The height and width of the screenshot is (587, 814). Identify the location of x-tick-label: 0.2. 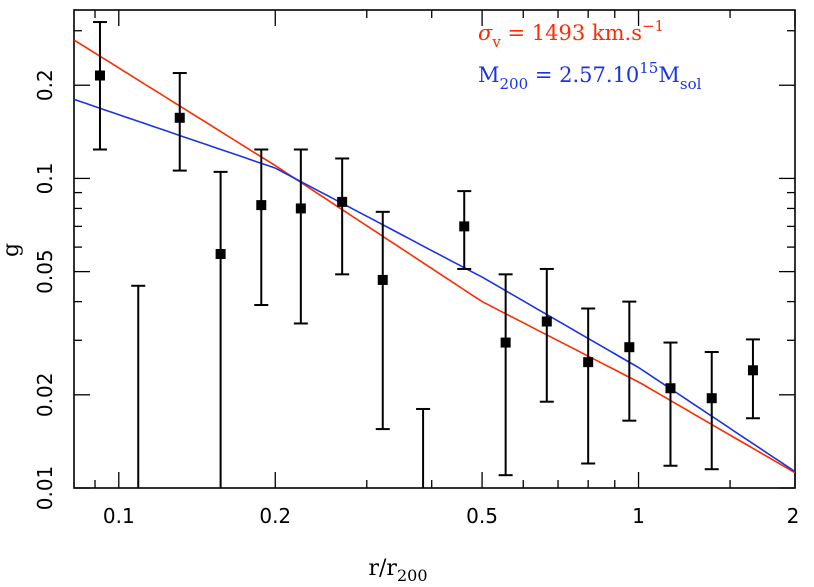
(275, 516).